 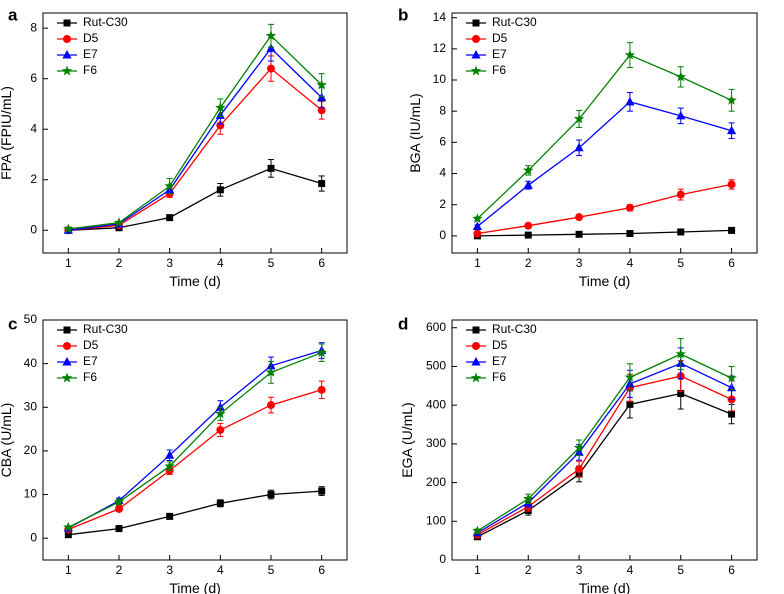 What do you see at coordinates (403, 14) in the screenshot?
I see `panel-label: b` at bounding box center [403, 14].